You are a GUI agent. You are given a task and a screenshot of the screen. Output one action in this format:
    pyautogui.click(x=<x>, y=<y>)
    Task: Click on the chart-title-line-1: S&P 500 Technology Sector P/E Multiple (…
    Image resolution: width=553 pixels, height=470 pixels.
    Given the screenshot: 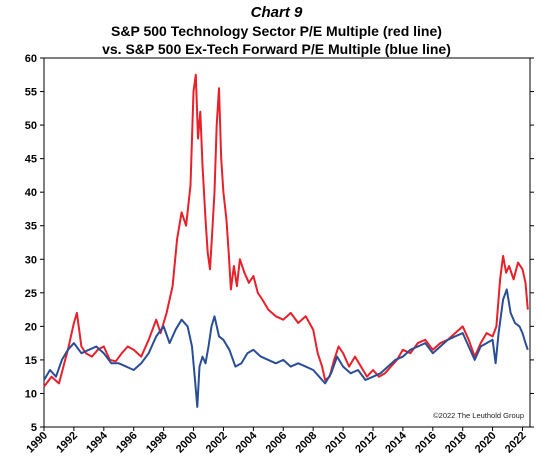 What is the action you would take?
    pyautogui.click(x=276, y=31)
    